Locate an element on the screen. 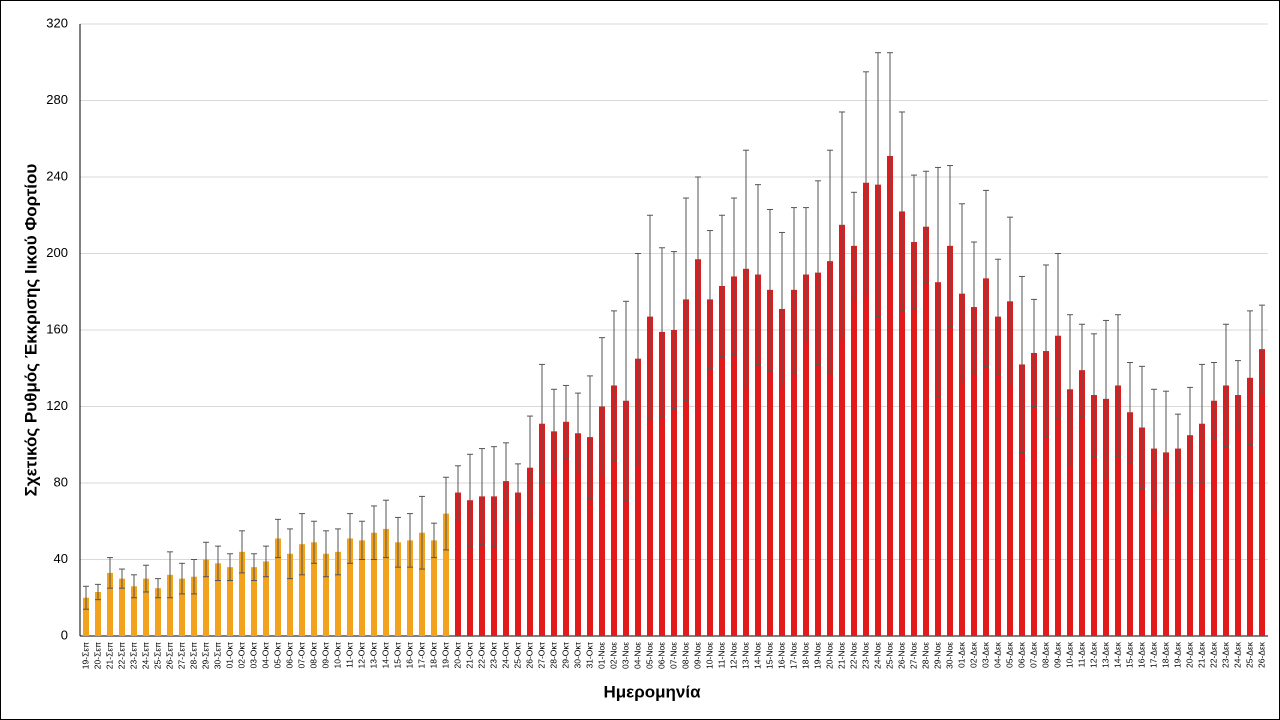  x-tick-label: 08-Νοε is located at coordinates (685, 655).